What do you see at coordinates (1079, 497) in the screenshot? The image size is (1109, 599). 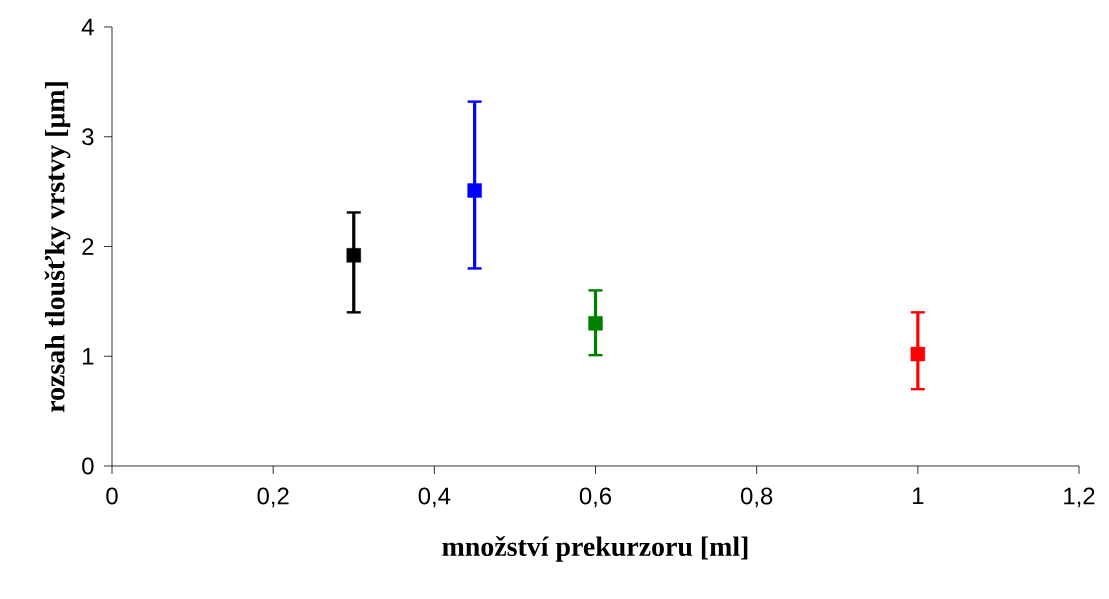 I see `x-tick-label: 1,2` at bounding box center [1079, 497].